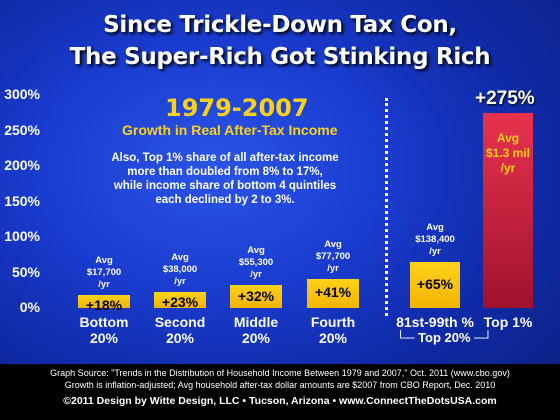  I want to click on x-category-label: Fourth 20%, so click(333, 330).